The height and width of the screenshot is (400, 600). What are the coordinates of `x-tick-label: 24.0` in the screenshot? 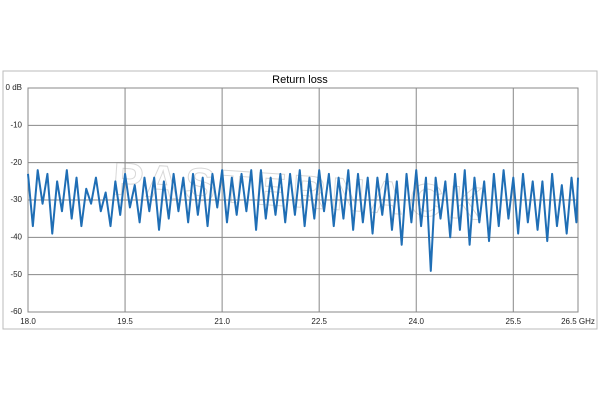 It's located at (416, 321).